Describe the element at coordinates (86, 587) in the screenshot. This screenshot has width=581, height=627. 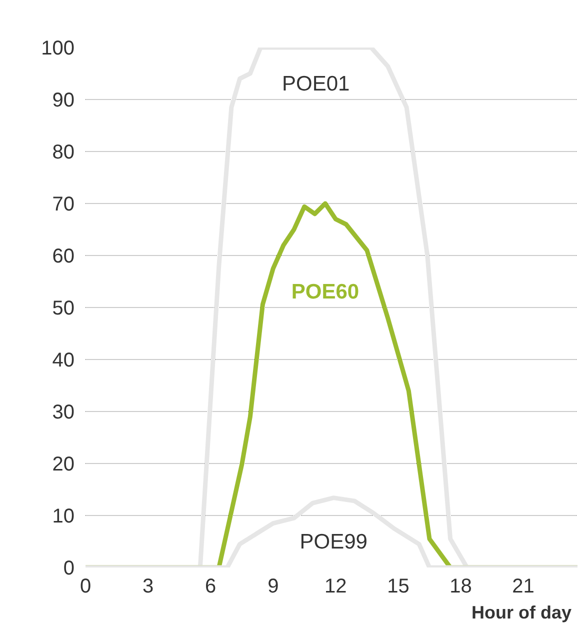
I see `x-tick-label: 0` at that location.